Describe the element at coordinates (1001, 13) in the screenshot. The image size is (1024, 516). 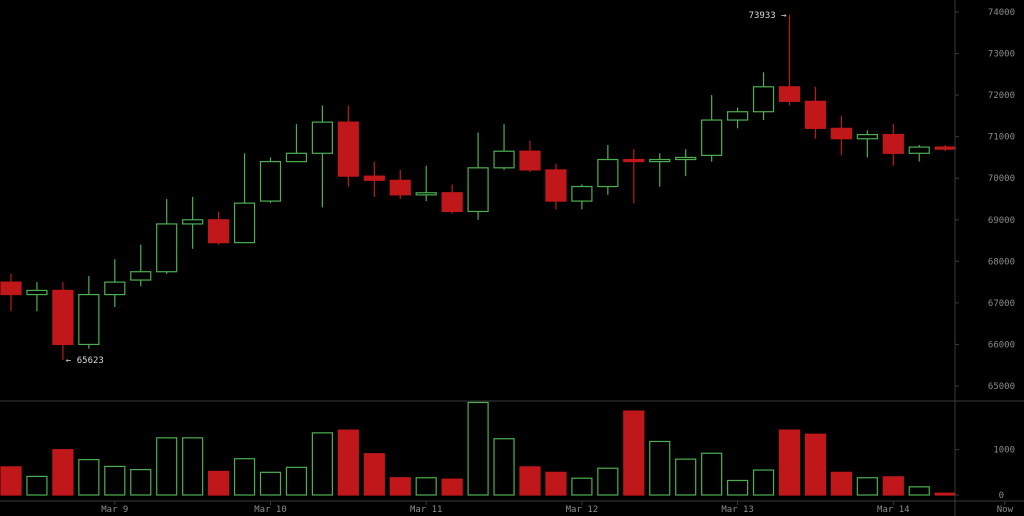
I see `price-tick-label: 74000` at that location.